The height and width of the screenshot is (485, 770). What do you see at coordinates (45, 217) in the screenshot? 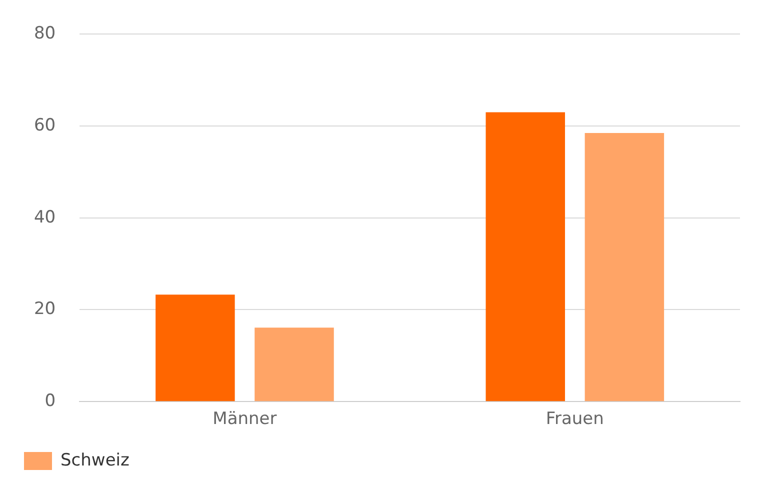
I see `y-tick-label: 40` at bounding box center [45, 217].